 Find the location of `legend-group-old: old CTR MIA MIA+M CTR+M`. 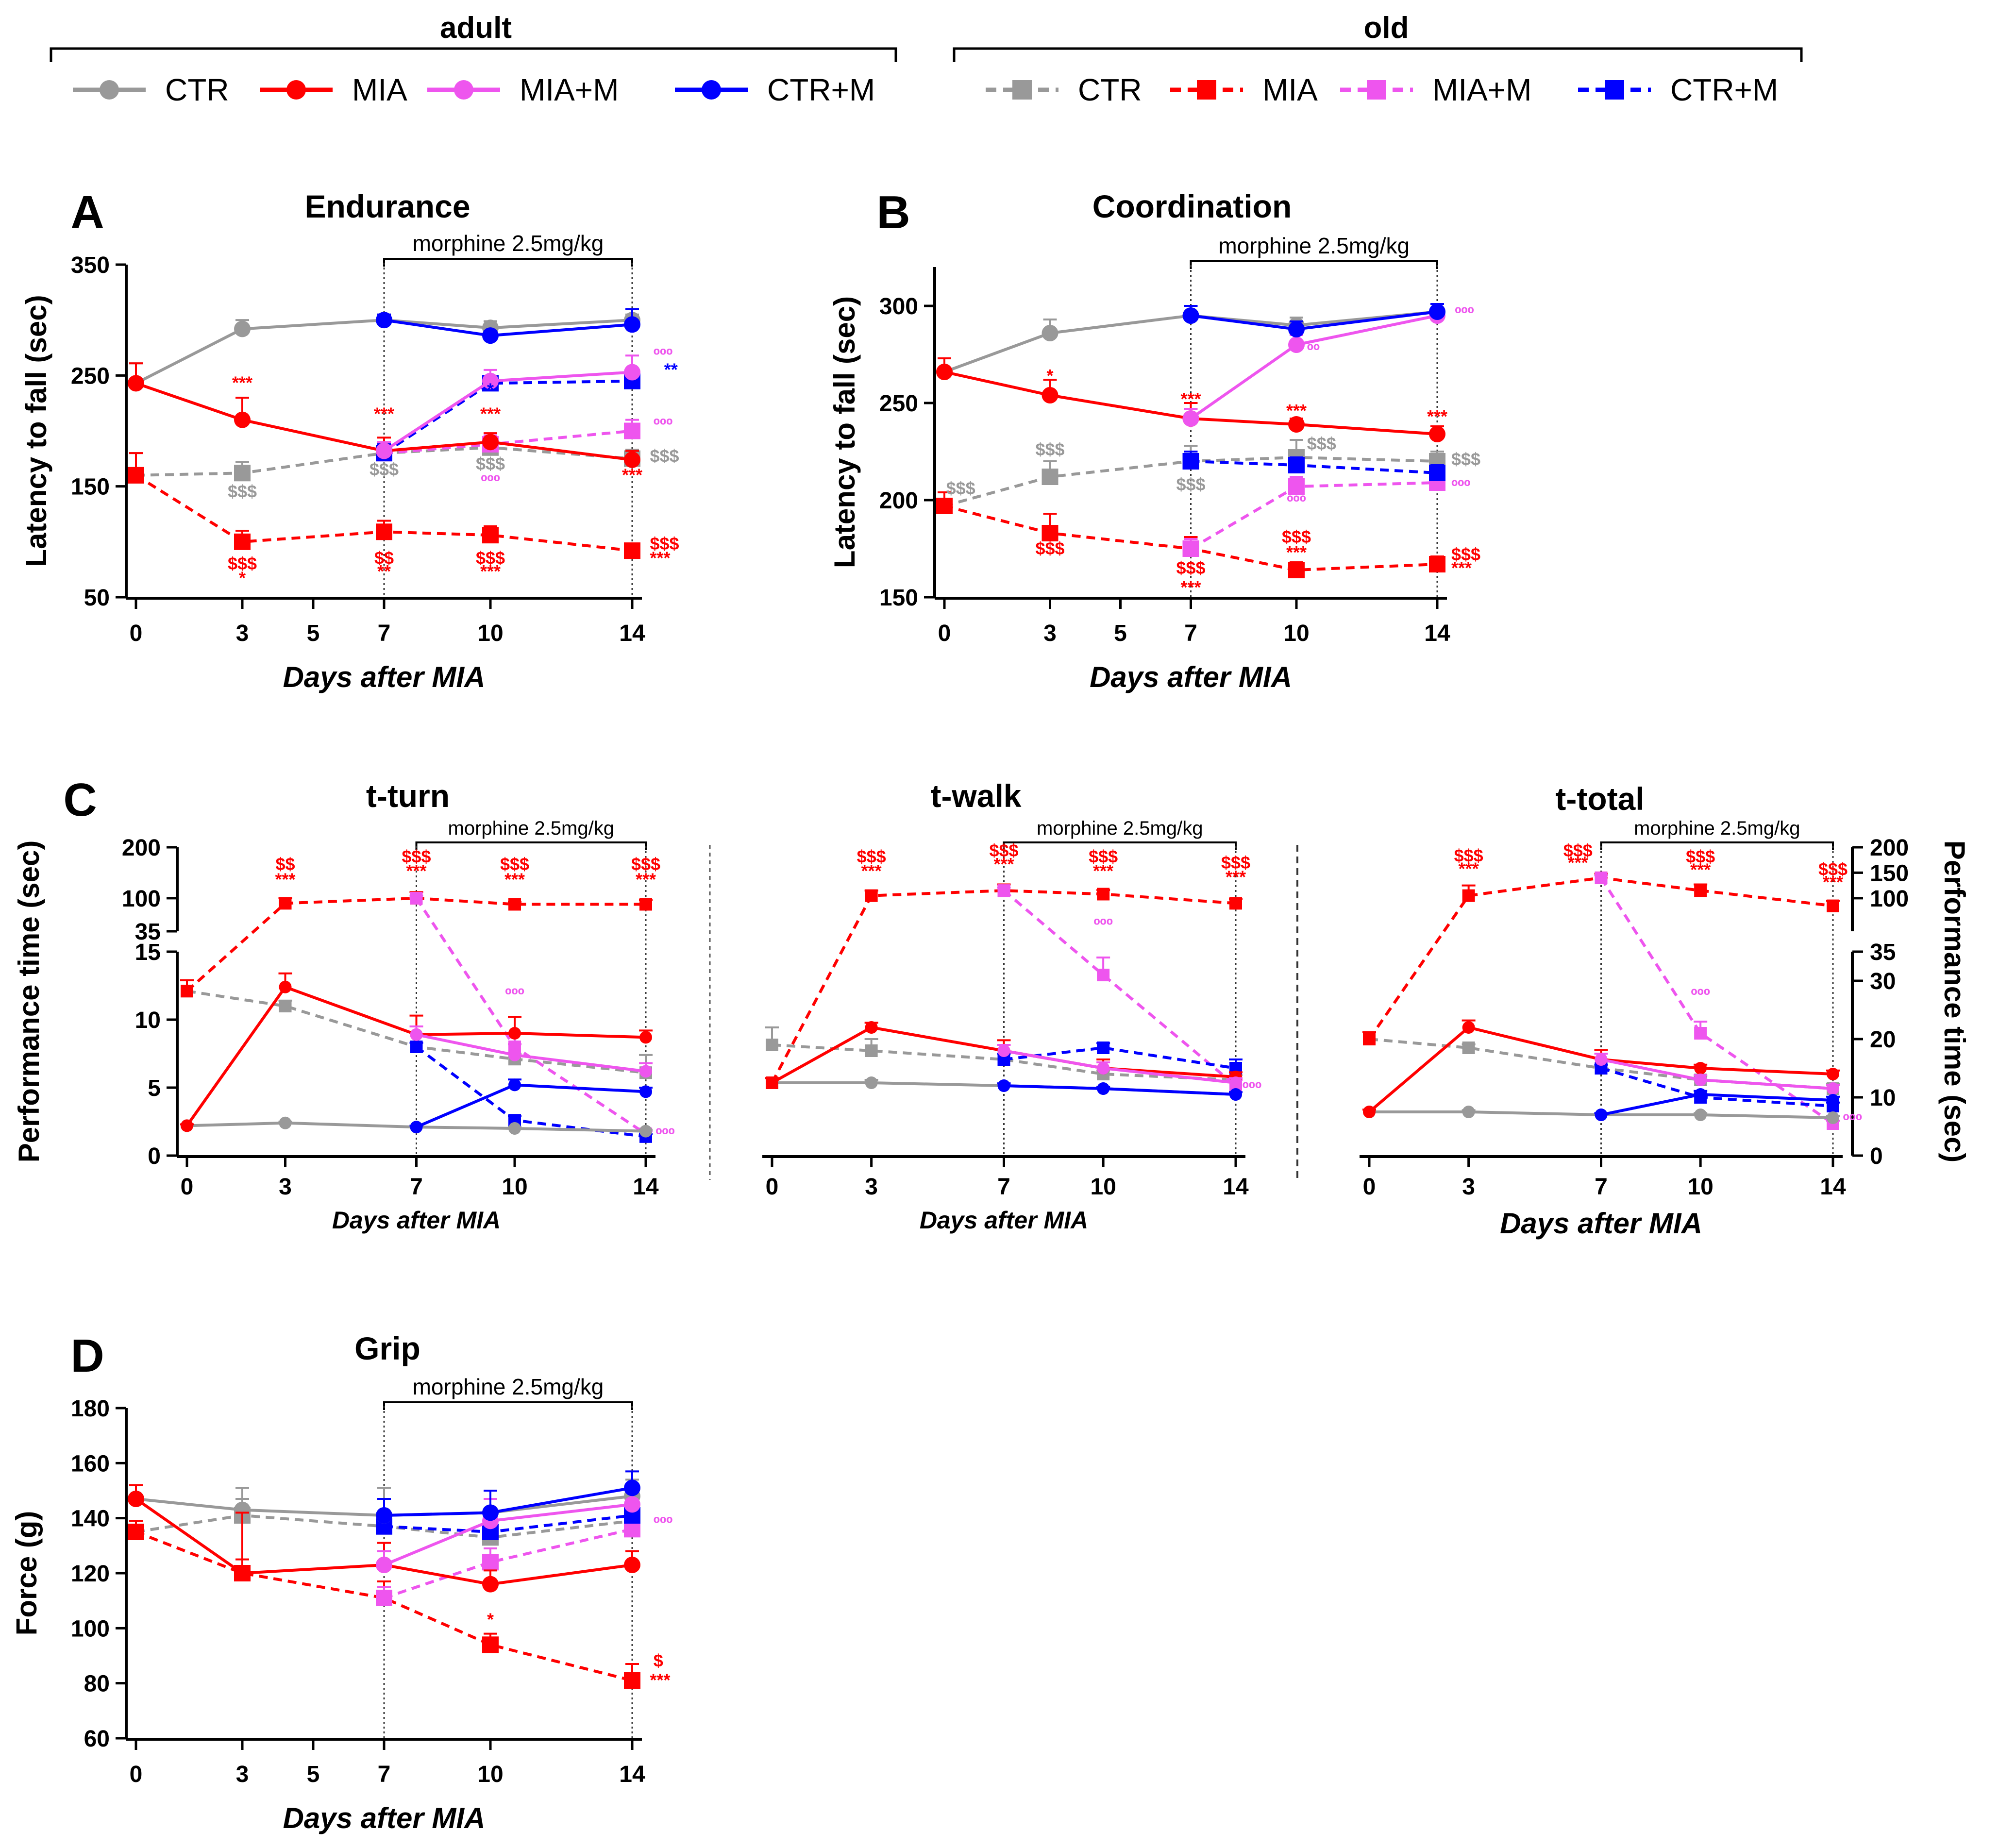

legend-group-old: old CTR MIA MIA+M CTR+M is located at coordinates (1378, 59).